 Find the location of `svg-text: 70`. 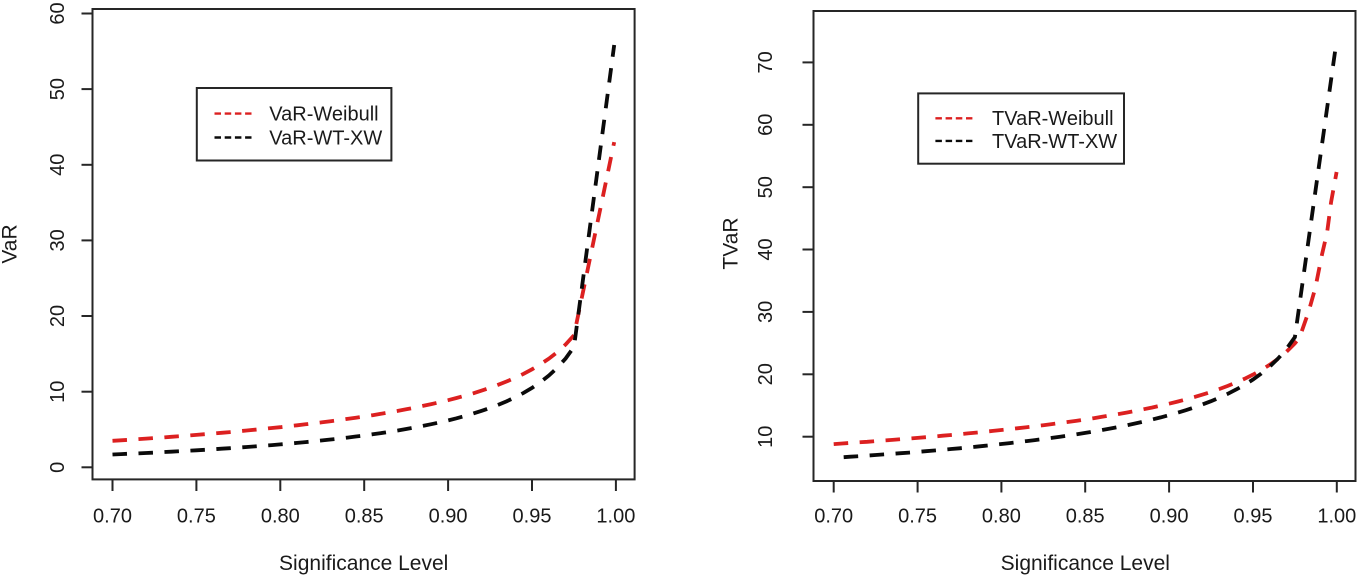

svg-text: 70 is located at coordinates (766, 62).